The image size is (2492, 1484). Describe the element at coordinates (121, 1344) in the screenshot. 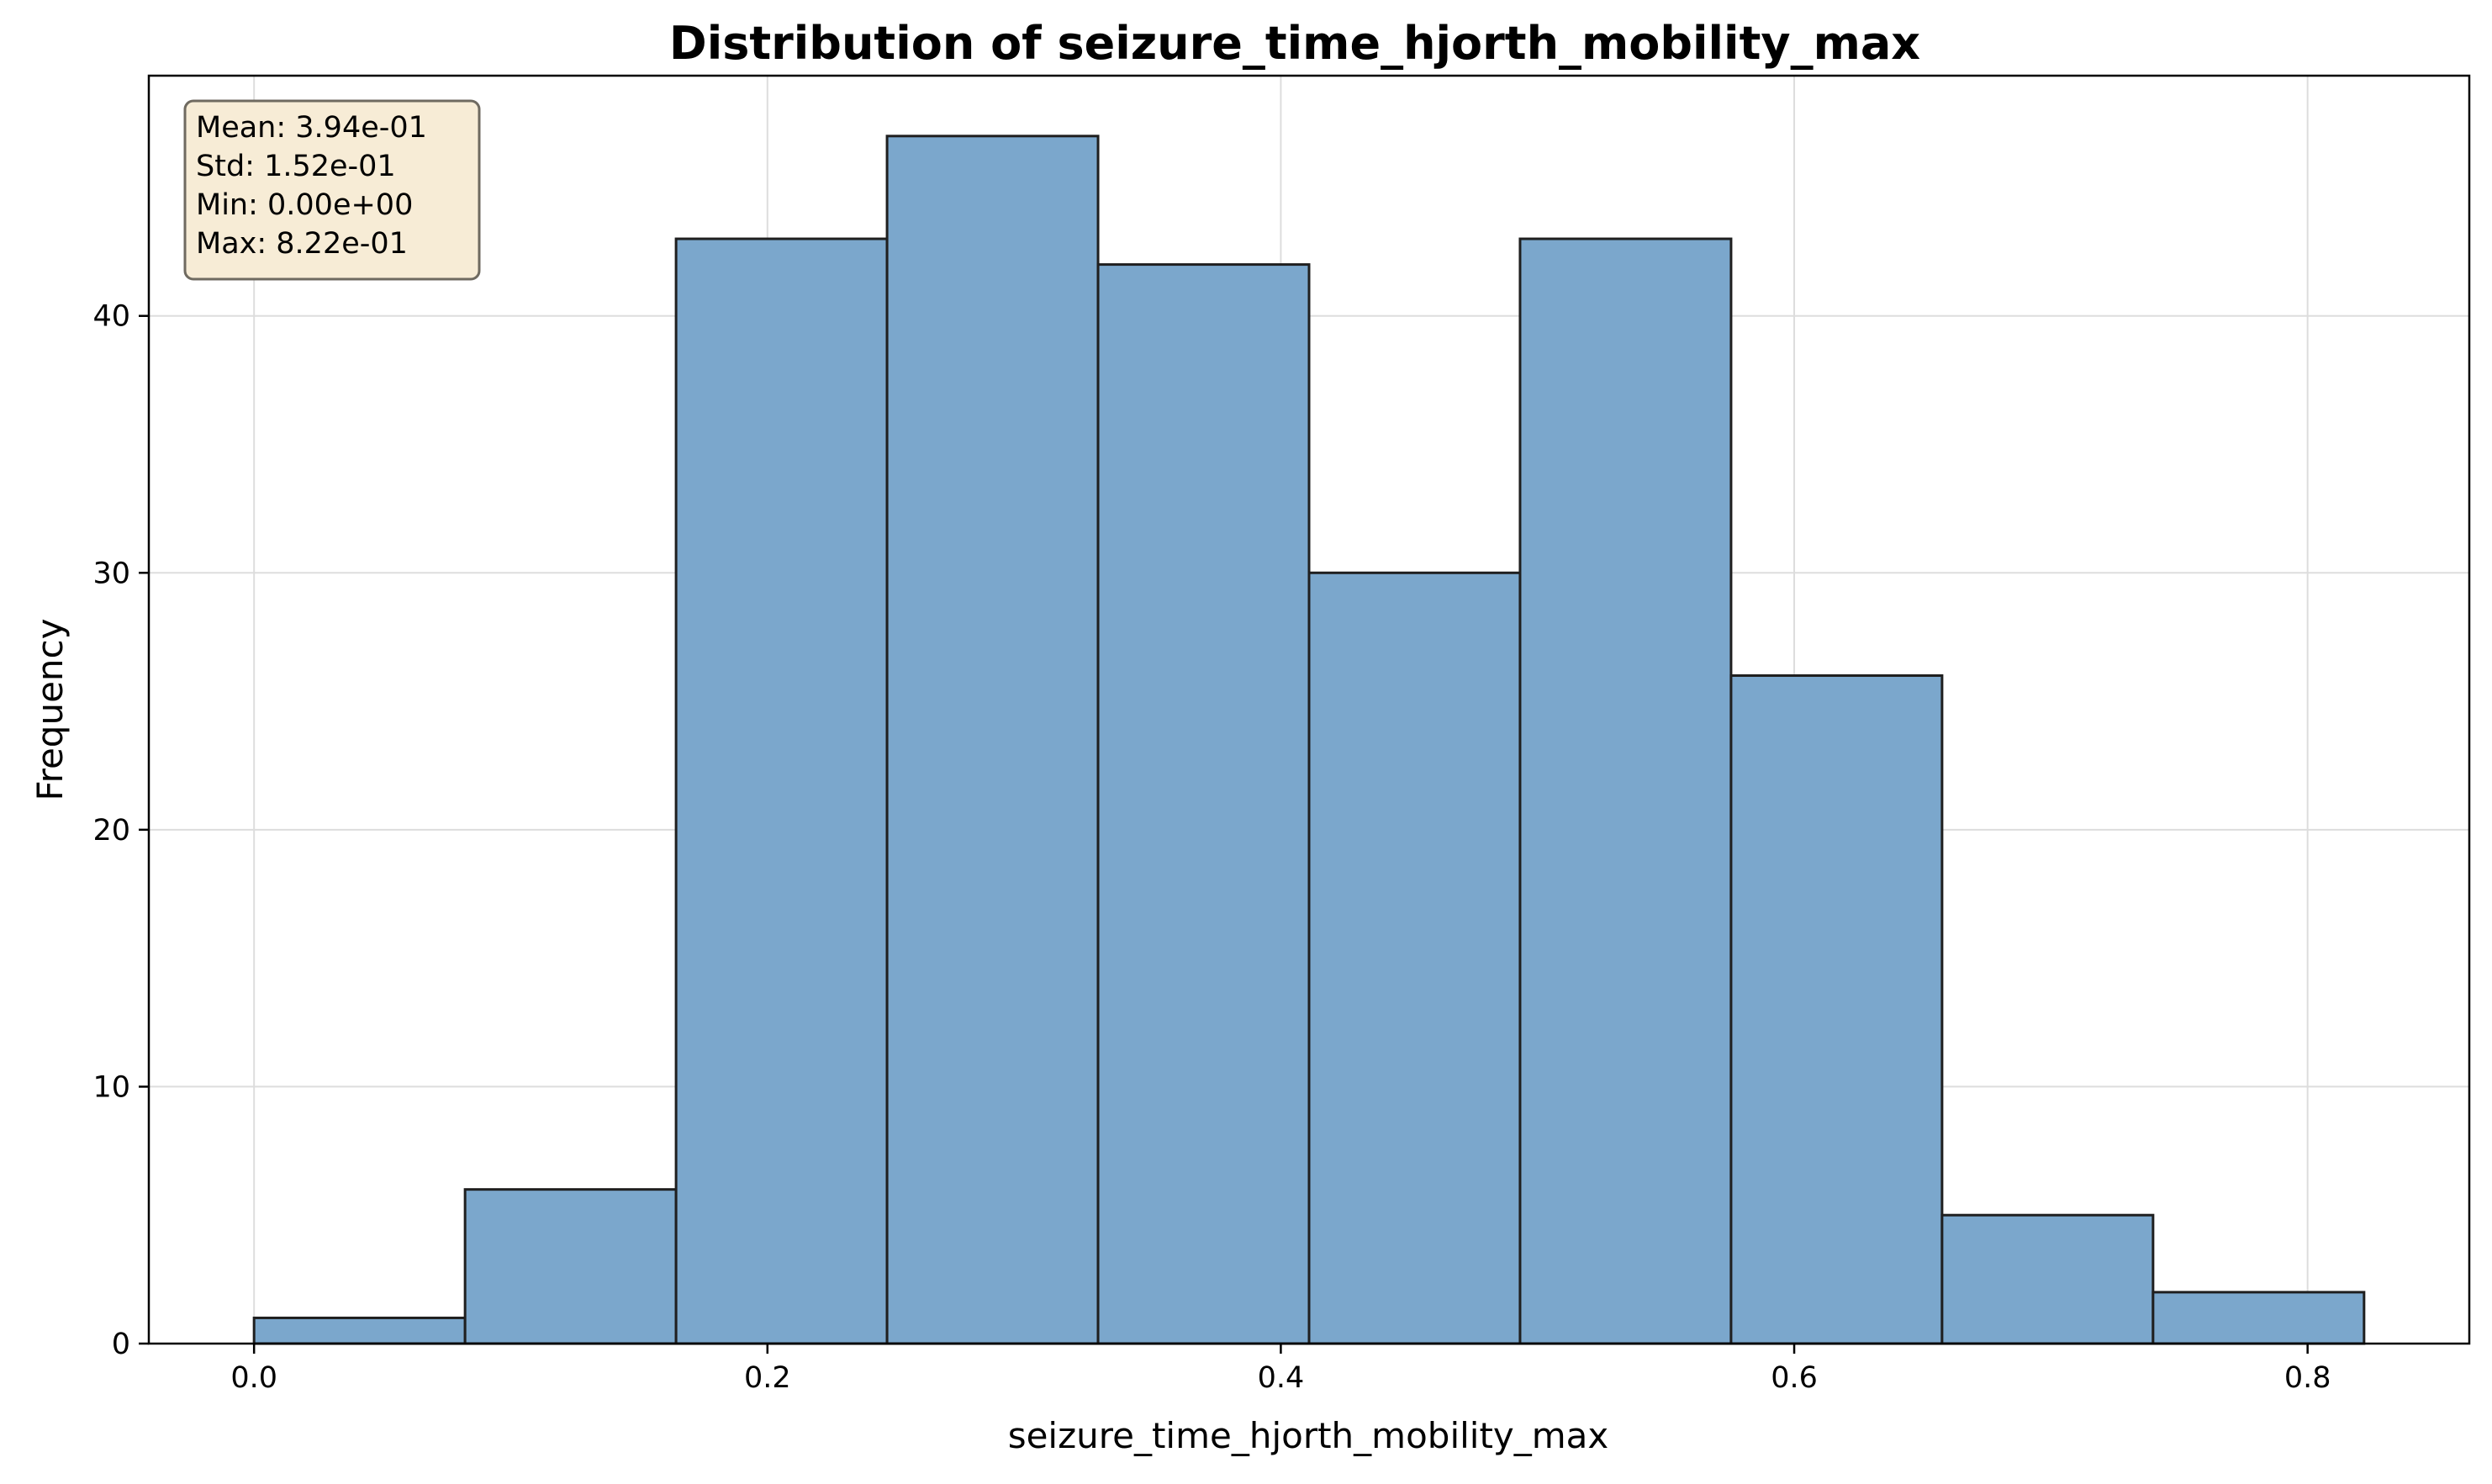

I see `y-tick-label: 0` at that location.